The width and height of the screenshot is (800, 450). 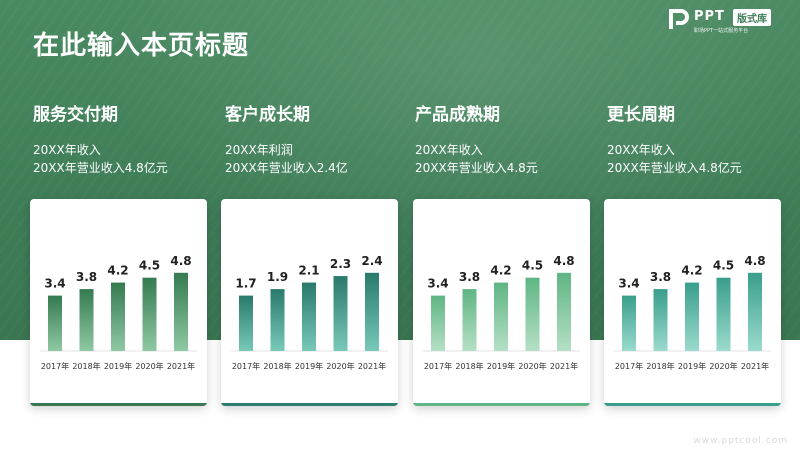 I want to click on block-line-2: 20XX年营业收入2.4亿, so click(x=286, y=168).